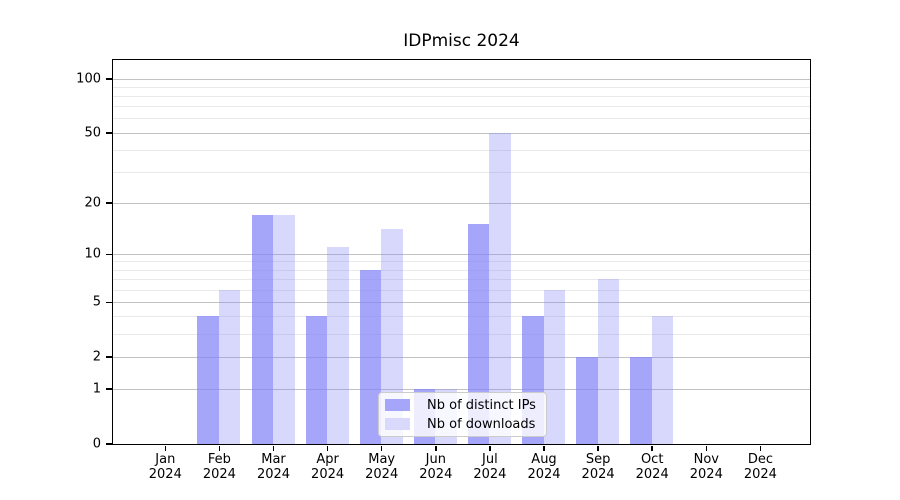  Describe the element at coordinates (598, 459) in the screenshot. I see `month-name: Sep` at that location.